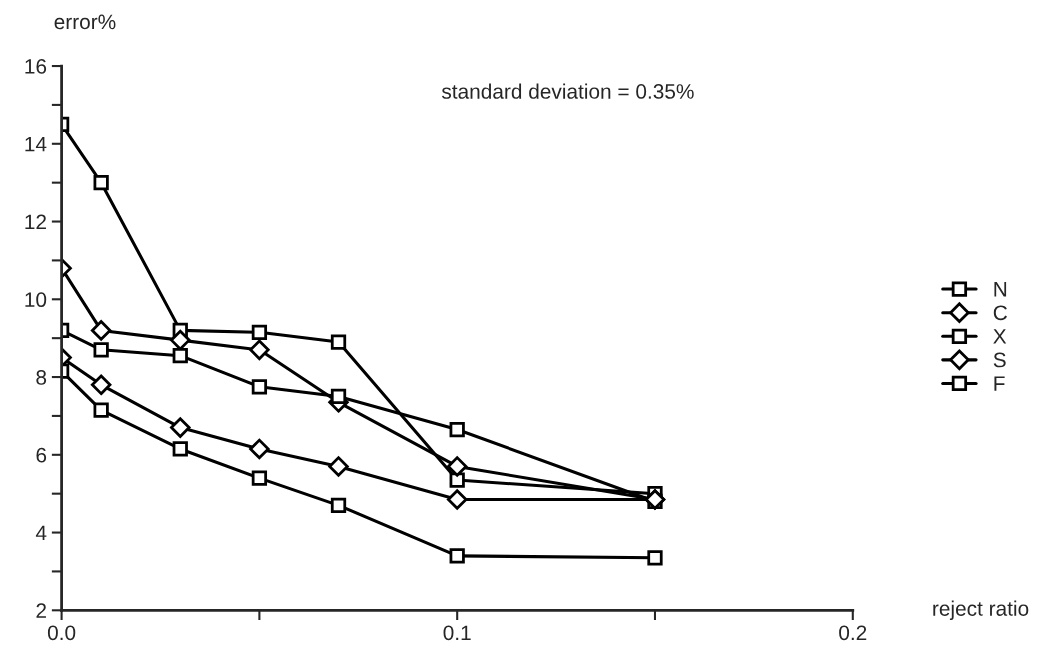  What do you see at coordinates (36, 144) in the screenshot?
I see `y-tick-label: 14` at bounding box center [36, 144].